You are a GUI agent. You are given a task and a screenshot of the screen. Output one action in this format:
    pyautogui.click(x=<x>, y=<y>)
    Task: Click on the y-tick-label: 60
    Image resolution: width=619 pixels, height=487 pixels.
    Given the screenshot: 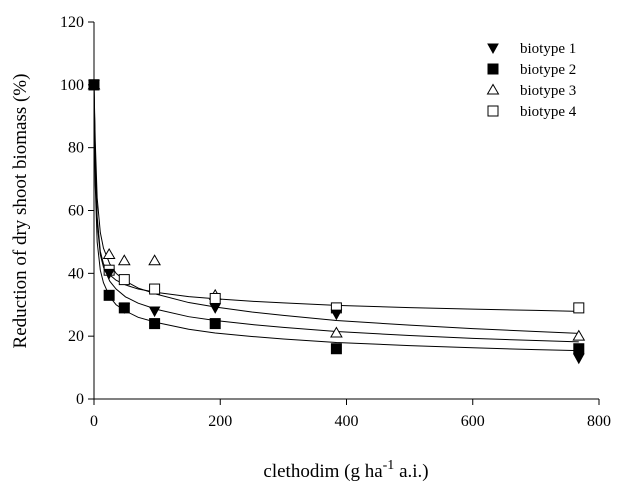 What is the action you would take?
    pyautogui.click(x=76, y=211)
    